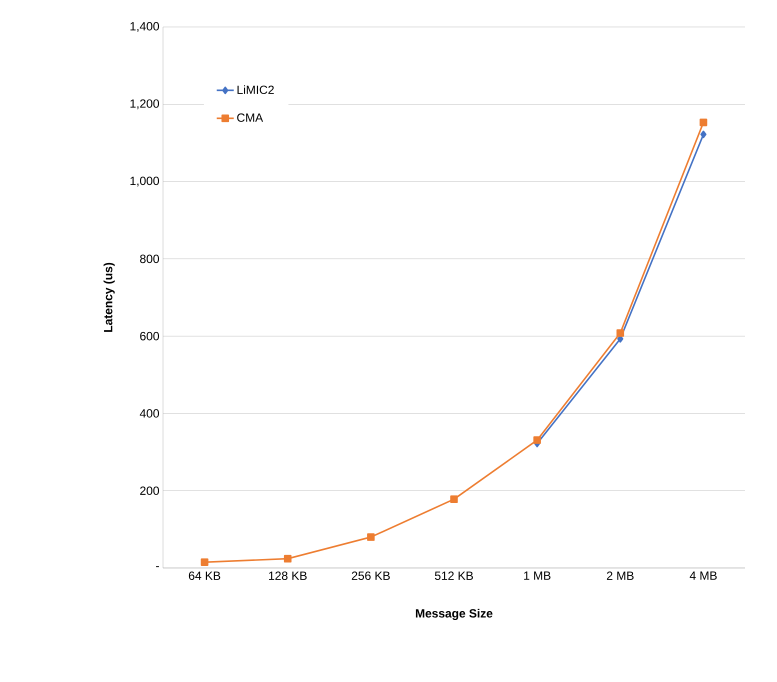 The width and height of the screenshot is (777, 682). Describe the element at coordinates (620, 576) in the screenshot. I see `x-tick-label: 2 MB` at that location.